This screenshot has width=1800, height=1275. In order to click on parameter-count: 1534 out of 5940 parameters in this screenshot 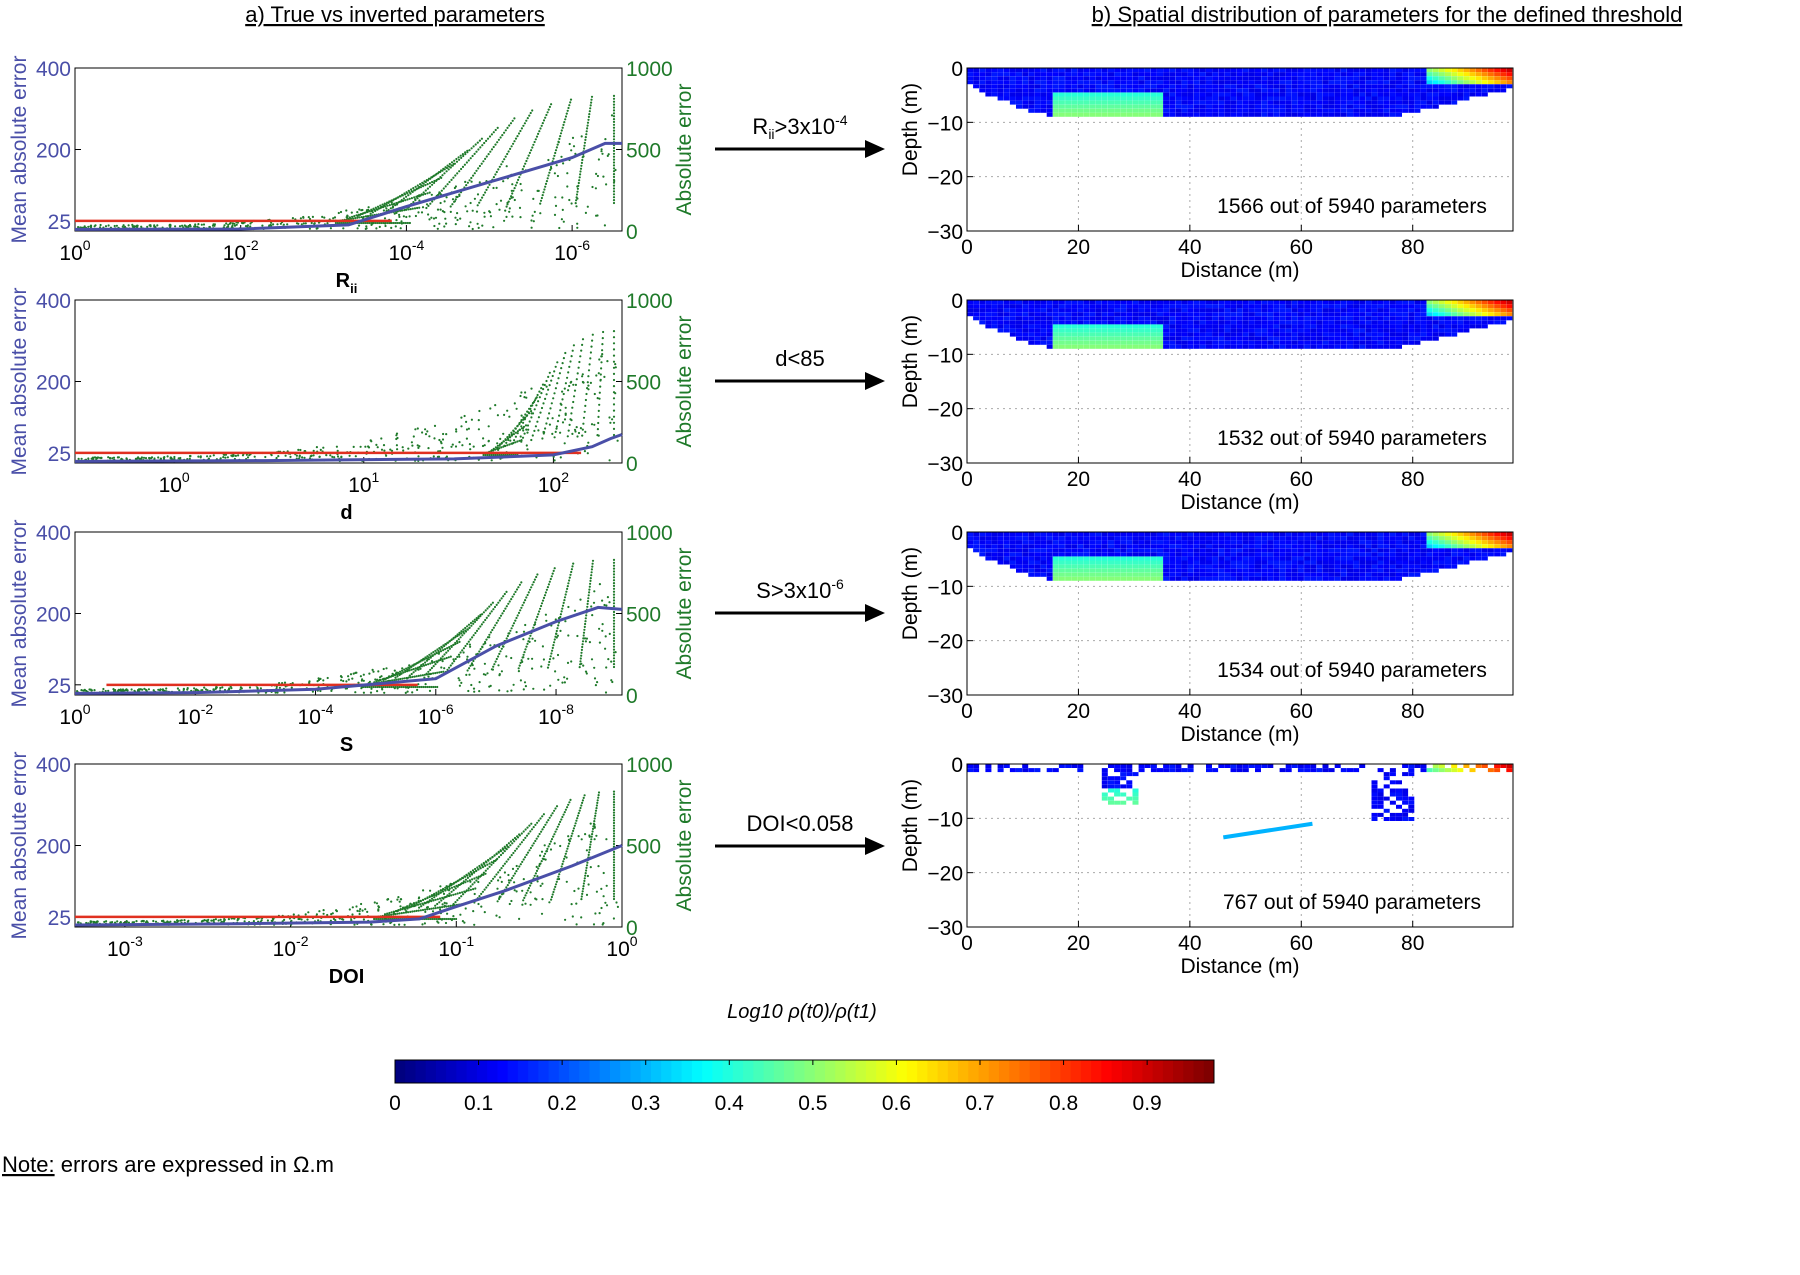, I will do `click(1352, 670)`.